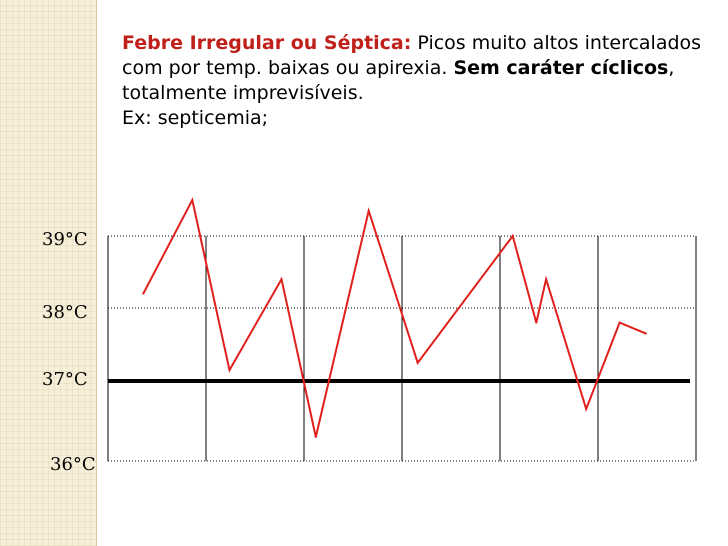 This screenshot has width=728, height=546. Describe the element at coordinates (65, 379) in the screenshot. I see `y-tick-label: 37°C` at that location.